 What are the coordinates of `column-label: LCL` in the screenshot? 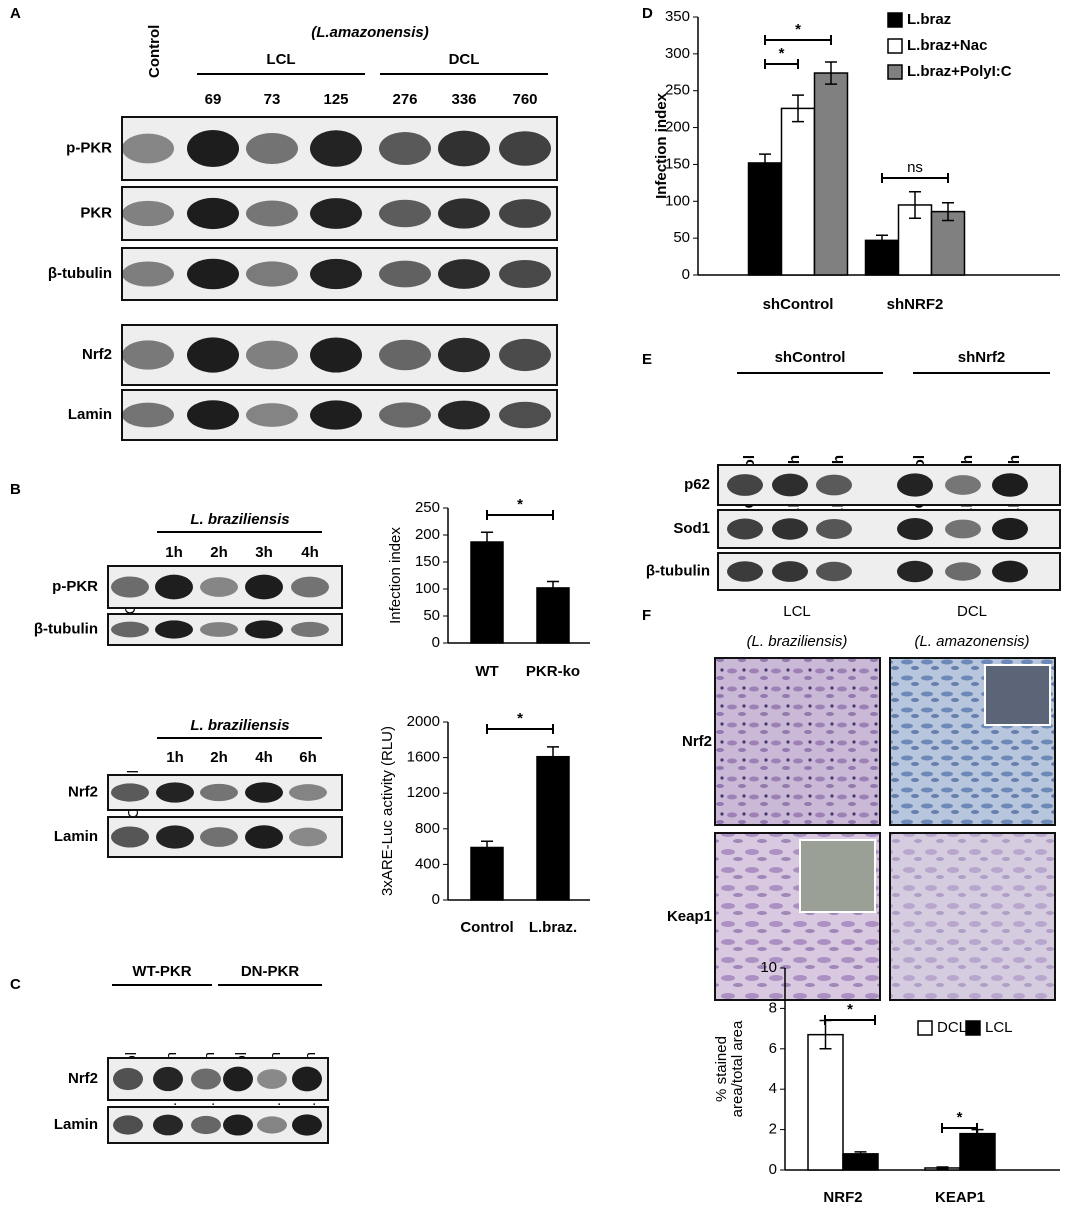 It's located at (797, 611).